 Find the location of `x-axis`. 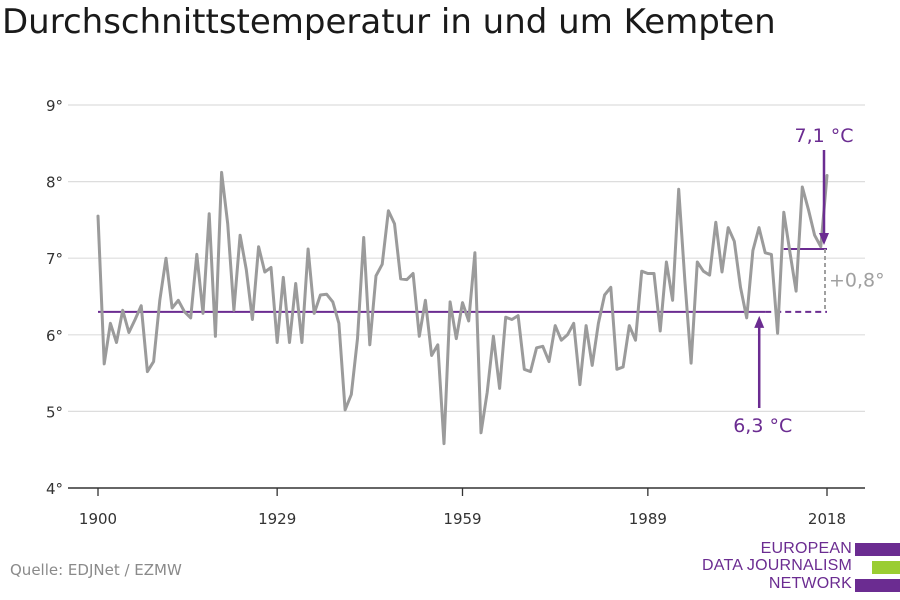

x-axis is located at coordinates (466, 491).